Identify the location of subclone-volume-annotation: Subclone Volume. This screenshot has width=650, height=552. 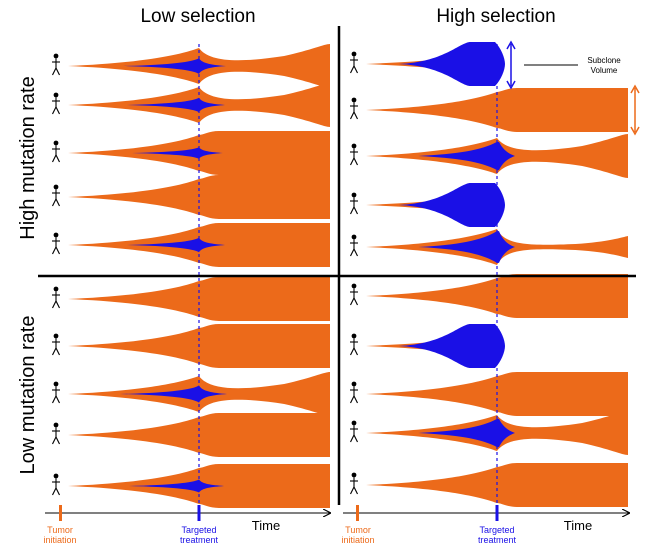
(573, 88).